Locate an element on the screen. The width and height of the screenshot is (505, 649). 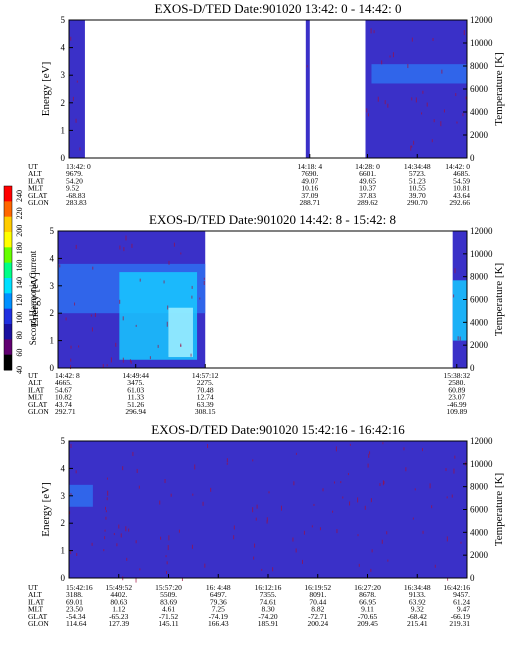
cell-glat: 39.70 is located at coordinates (417, 195).